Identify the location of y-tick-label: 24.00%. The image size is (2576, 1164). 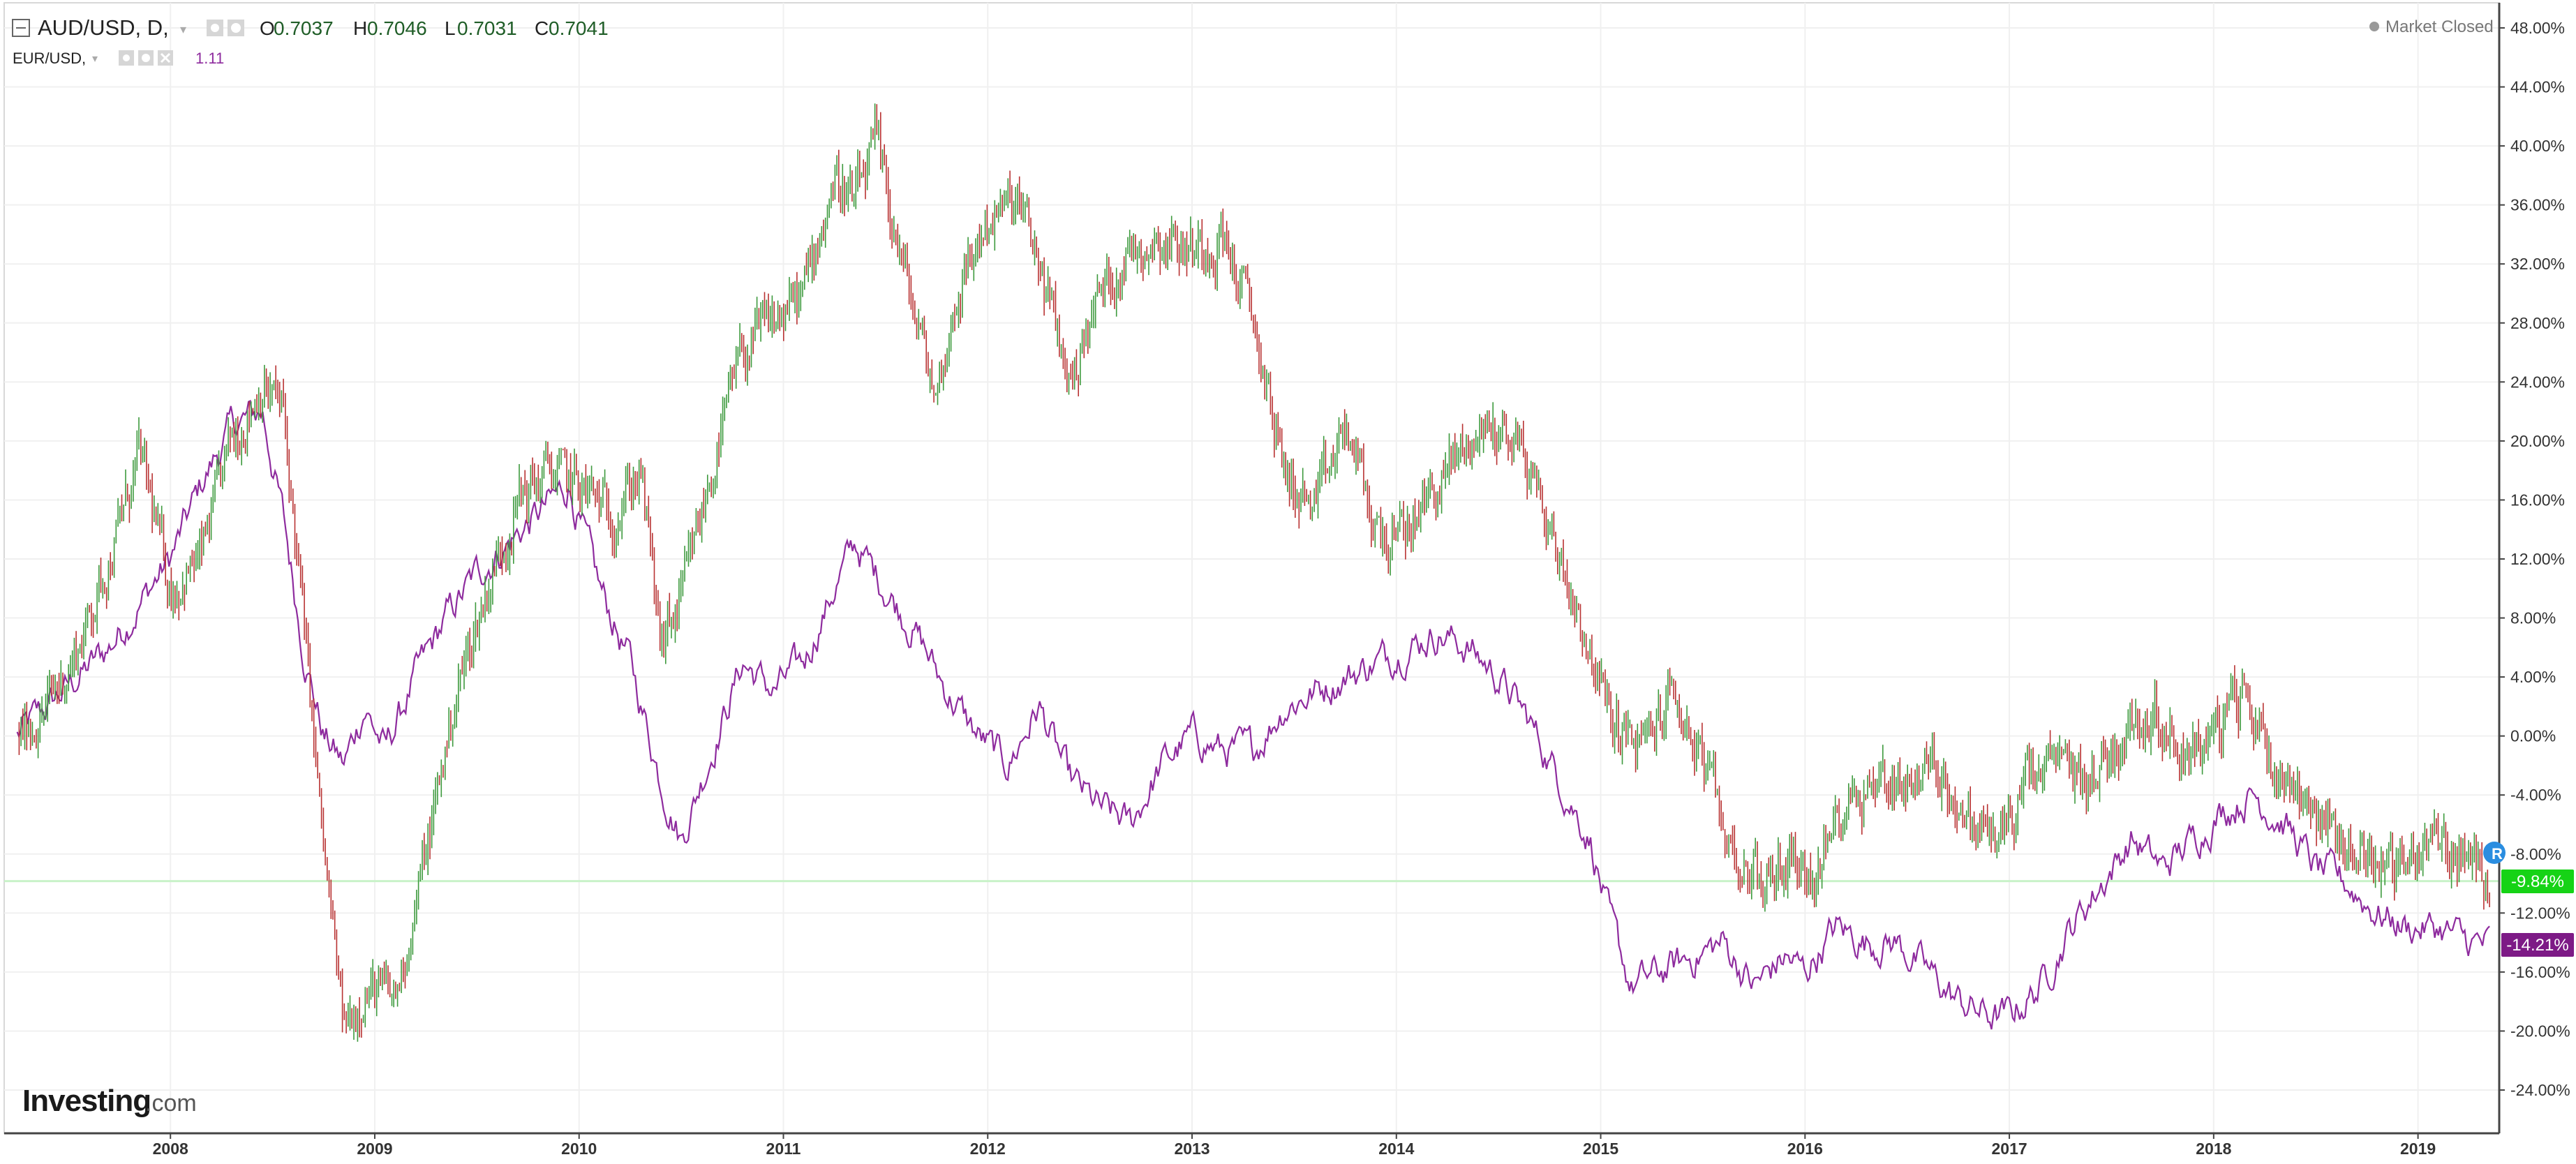
(2537, 382).